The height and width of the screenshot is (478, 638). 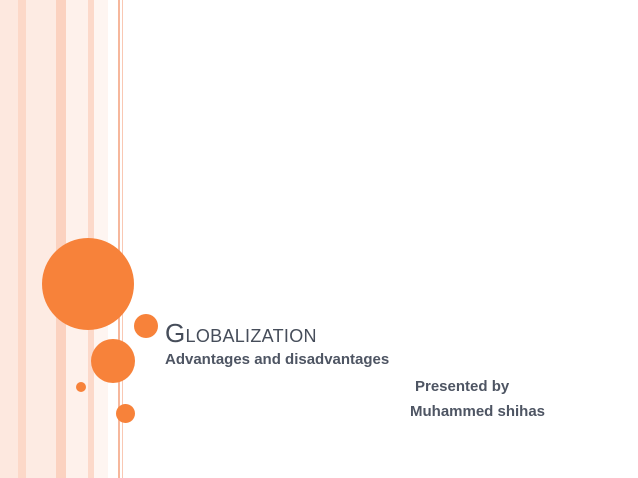 I want to click on presented-by-label: Presented by, so click(x=462, y=386).